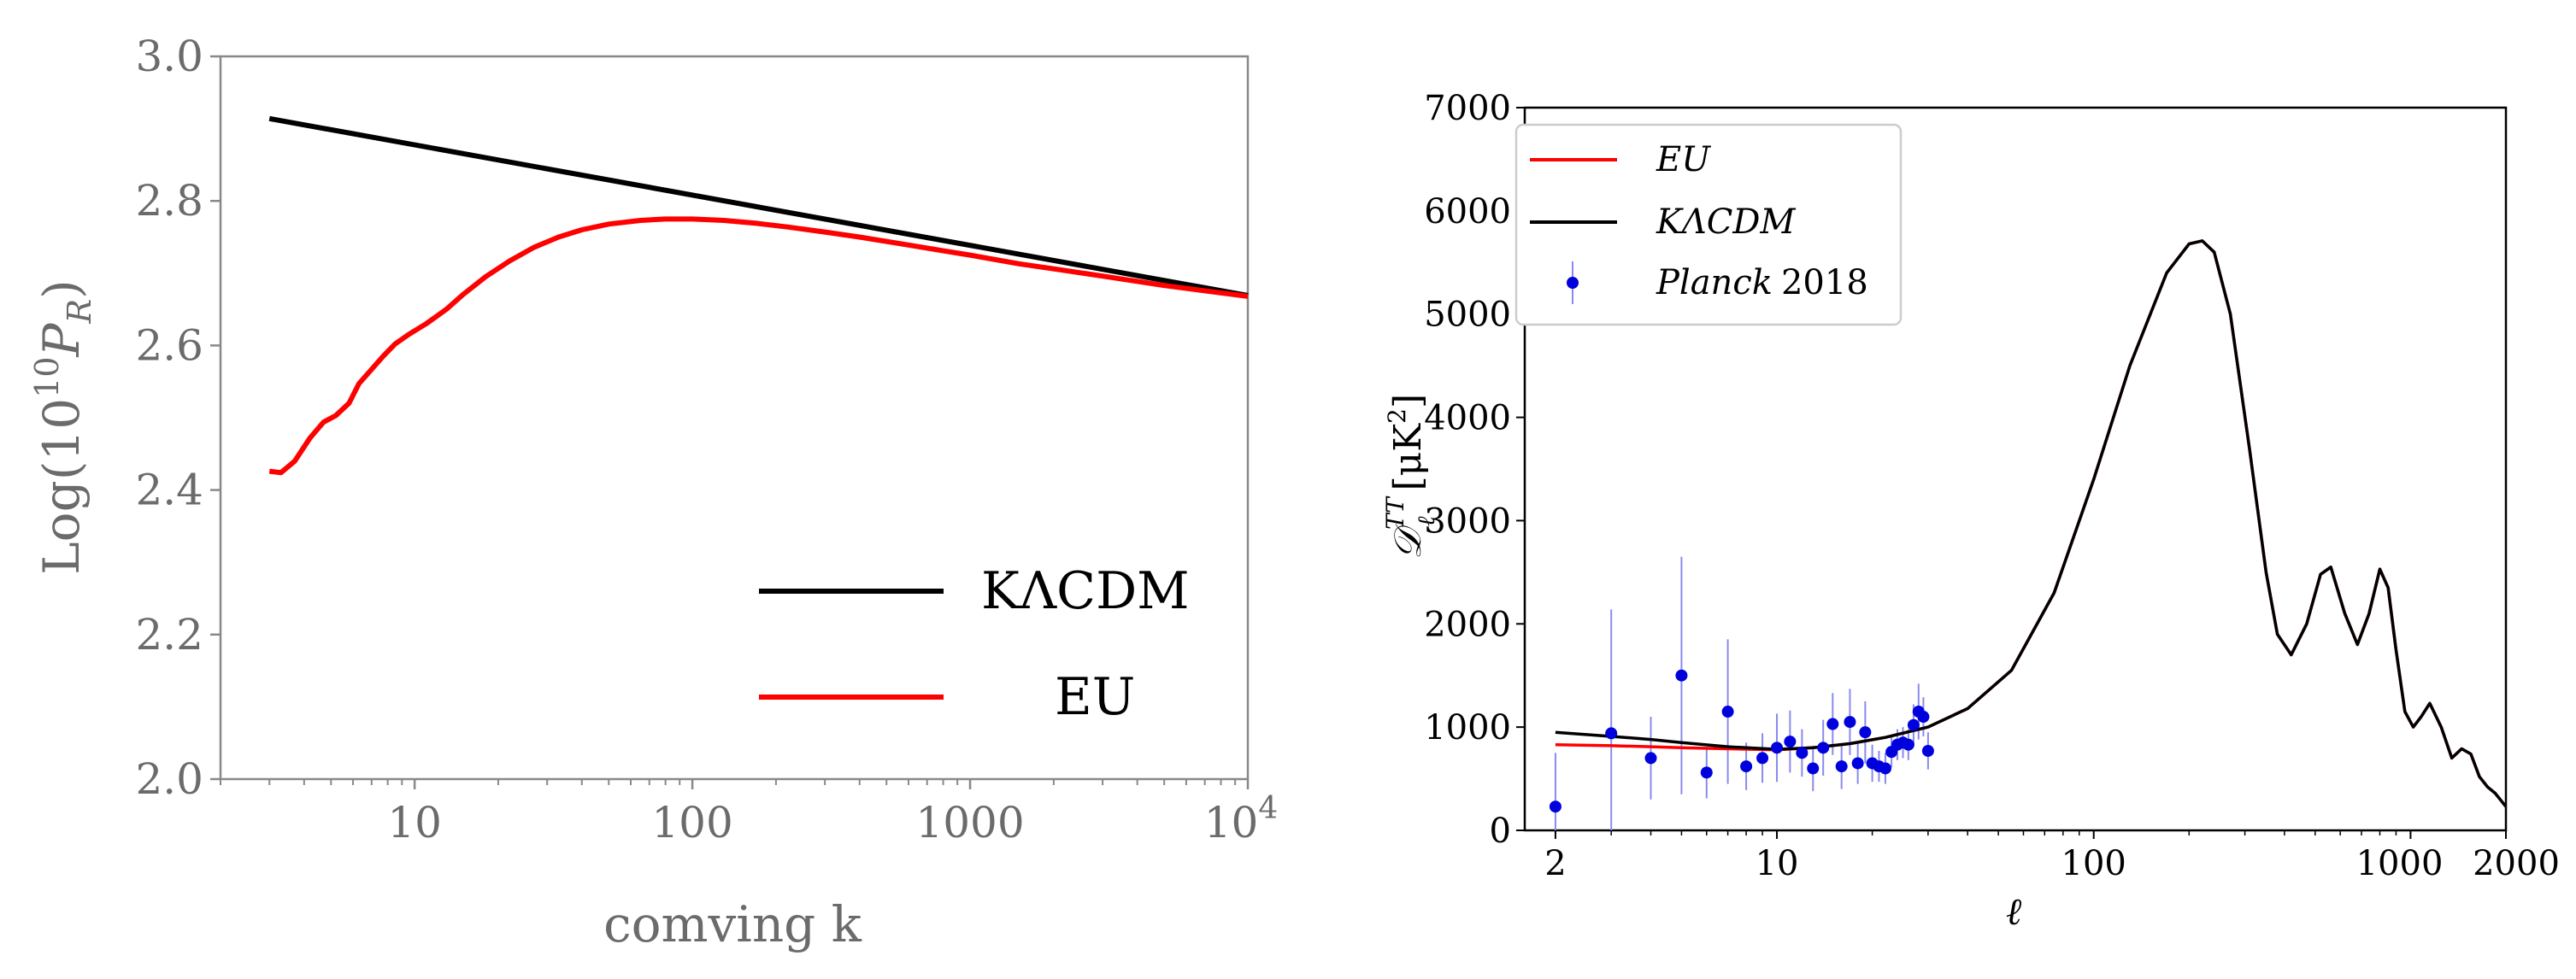 The width and height of the screenshot is (2576, 979). Describe the element at coordinates (1777, 863) in the screenshot. I see `right-x-tick-label: 10` at that location.